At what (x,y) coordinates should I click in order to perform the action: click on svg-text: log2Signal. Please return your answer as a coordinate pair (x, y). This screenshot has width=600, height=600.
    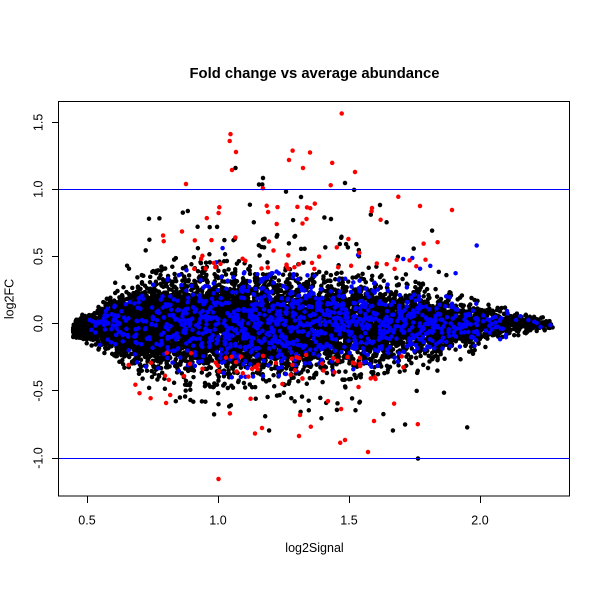
    Looking at the image, I should click on (314, 548).